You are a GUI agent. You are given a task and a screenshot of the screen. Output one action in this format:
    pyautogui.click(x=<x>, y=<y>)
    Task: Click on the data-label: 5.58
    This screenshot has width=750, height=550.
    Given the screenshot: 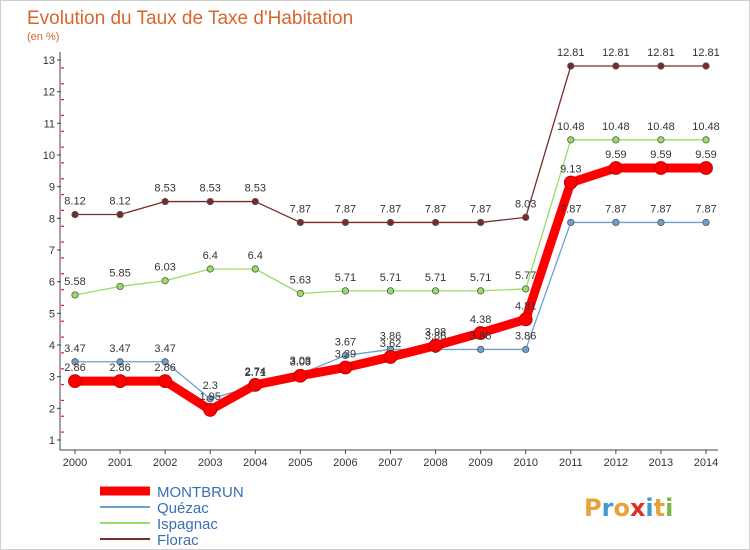 What is the action you would take?
    pyautogui.click(x=74, y=282)
    